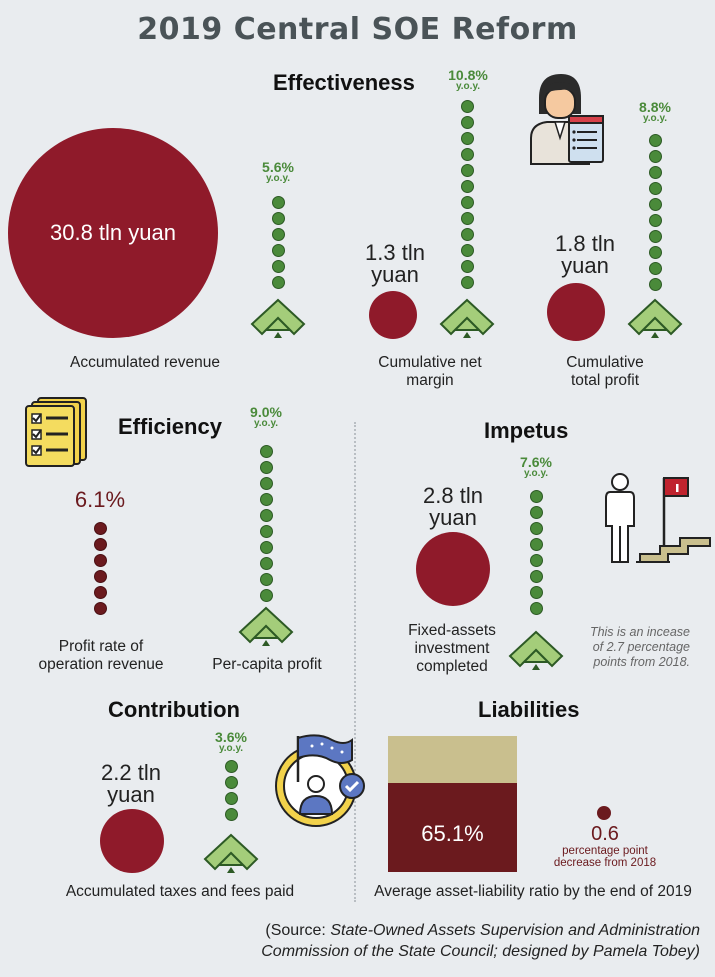 The height and width of the screenshot is (977, 715). I want to click on net-margin-value-line2: yuan, so click(395, 274).